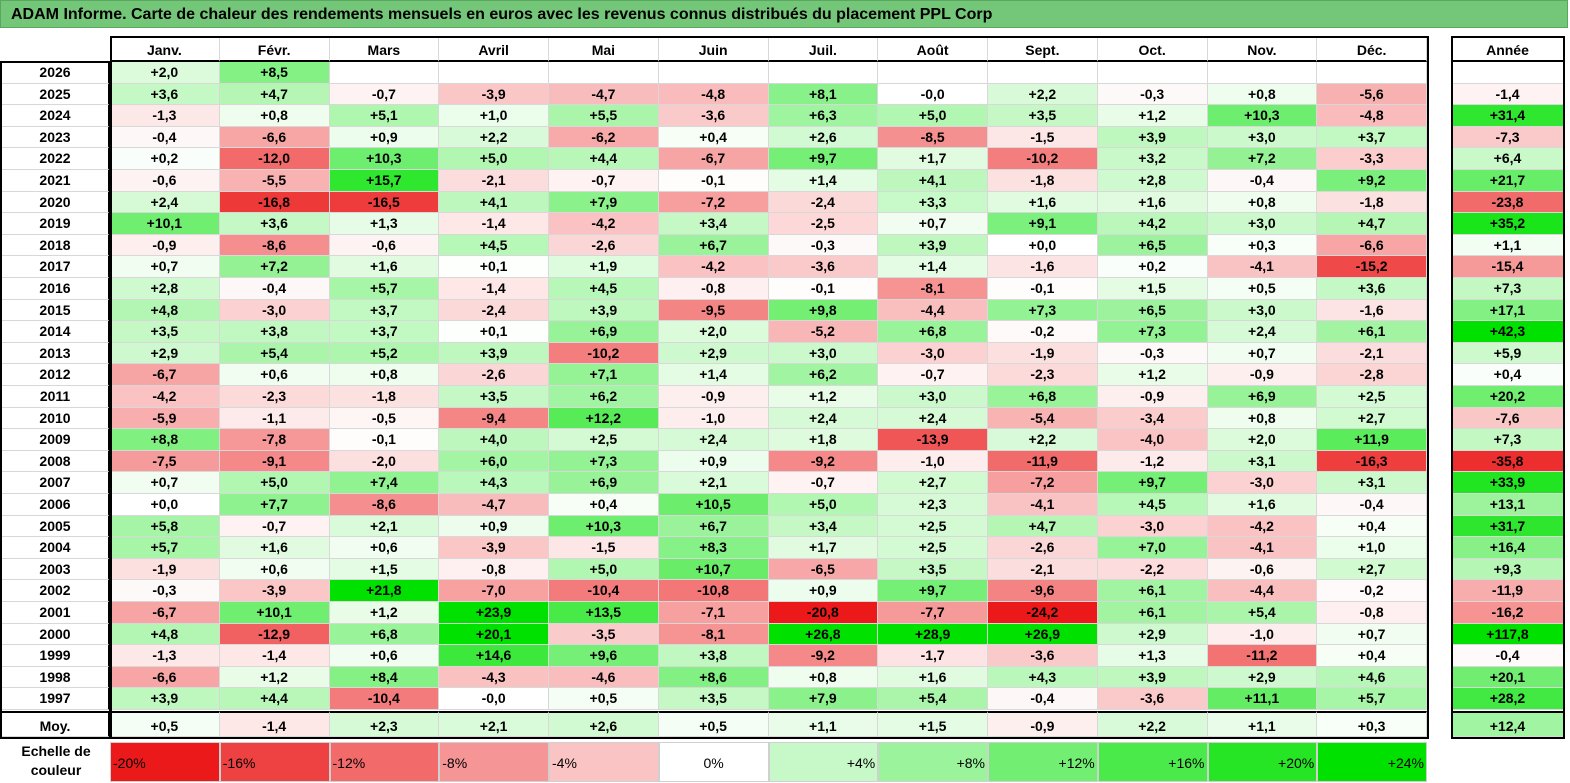  I want to click on annual-cell: +0,4, so click(1508, 375).